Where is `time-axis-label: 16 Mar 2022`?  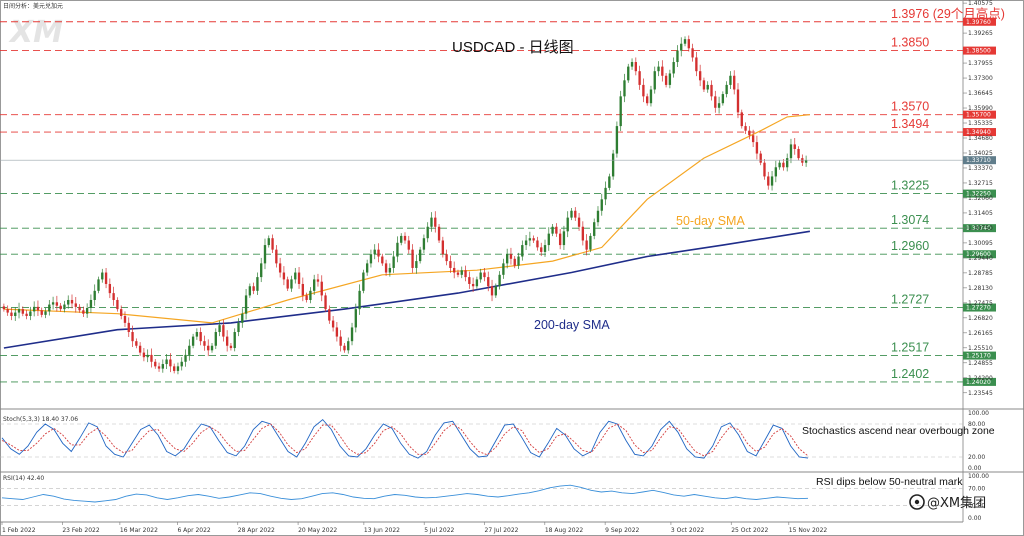 time-axis-label: 16 Mar 2022 is located at coordinates (139, 530).